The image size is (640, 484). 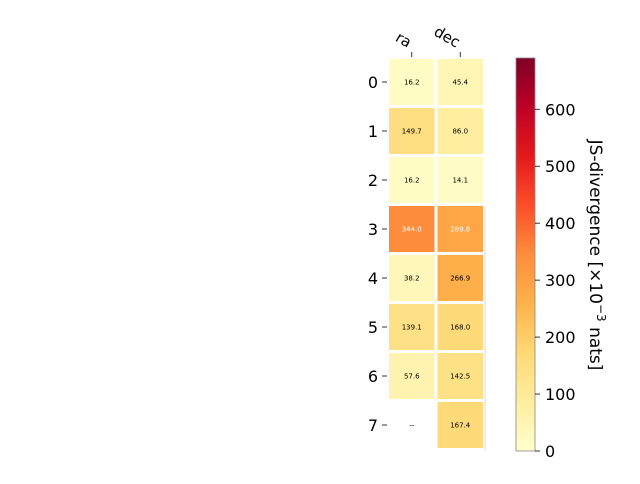 What do you see at coordinates (550, 451) in the screenshot?
I see `colorbar-tick-label: 0` at bounding box center [550, 451].